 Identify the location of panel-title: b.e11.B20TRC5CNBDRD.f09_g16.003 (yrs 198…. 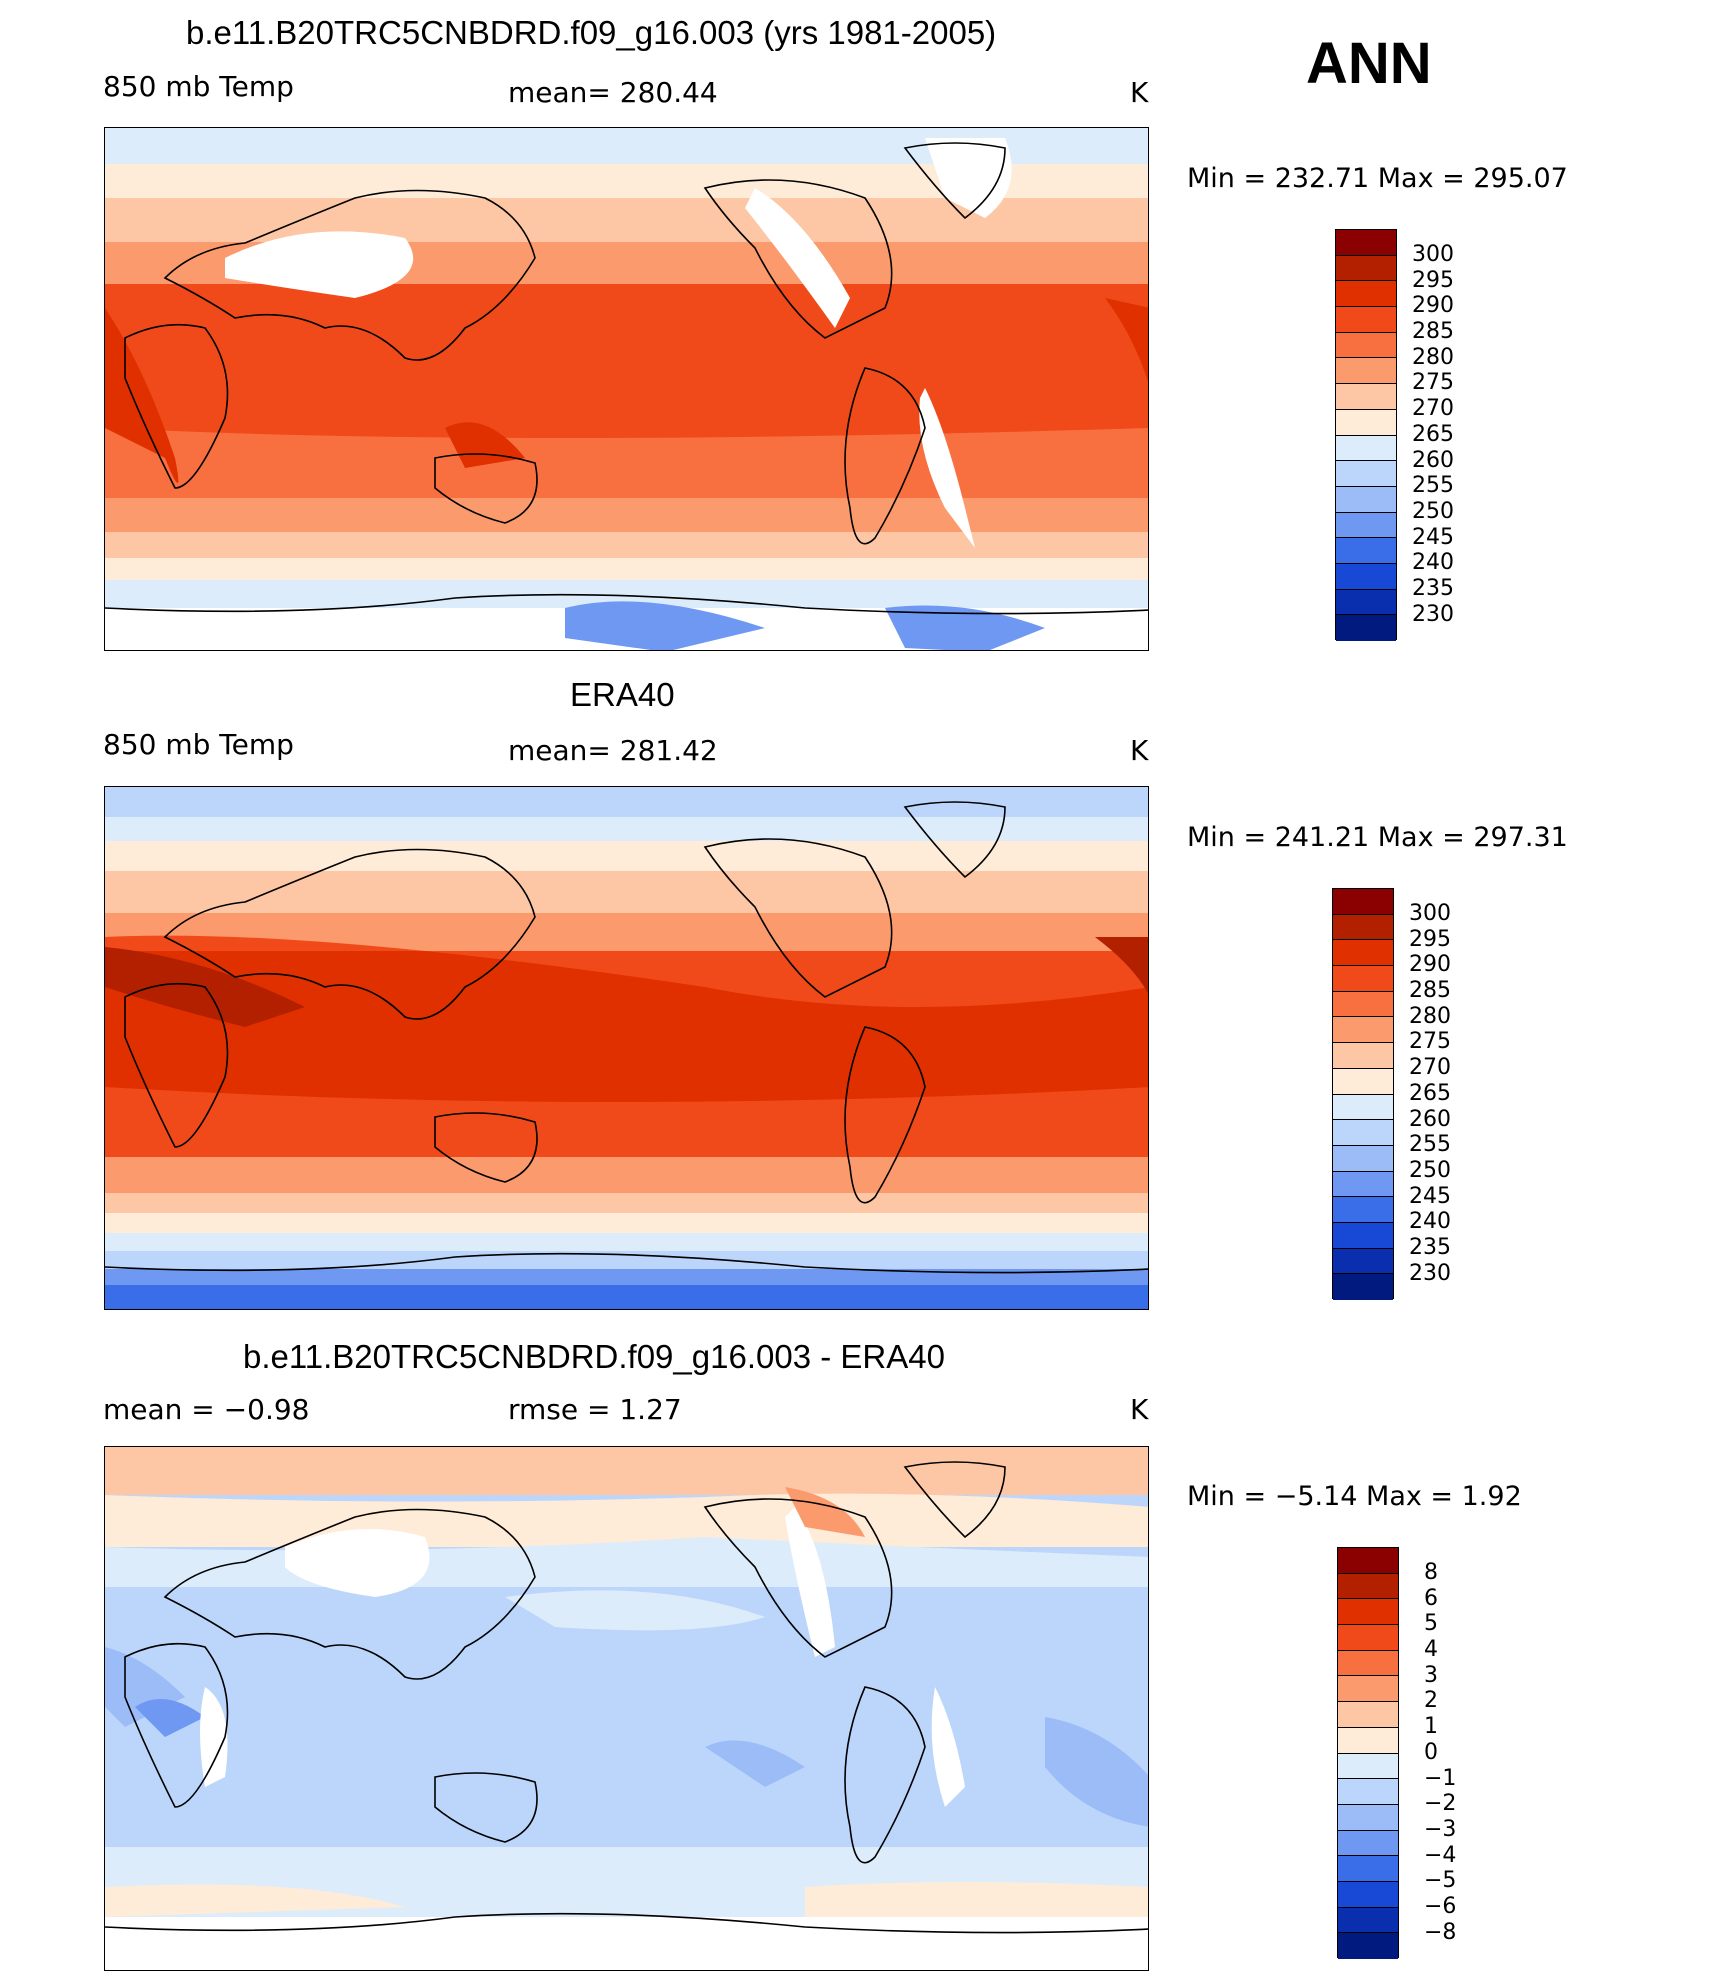
(591, 32).